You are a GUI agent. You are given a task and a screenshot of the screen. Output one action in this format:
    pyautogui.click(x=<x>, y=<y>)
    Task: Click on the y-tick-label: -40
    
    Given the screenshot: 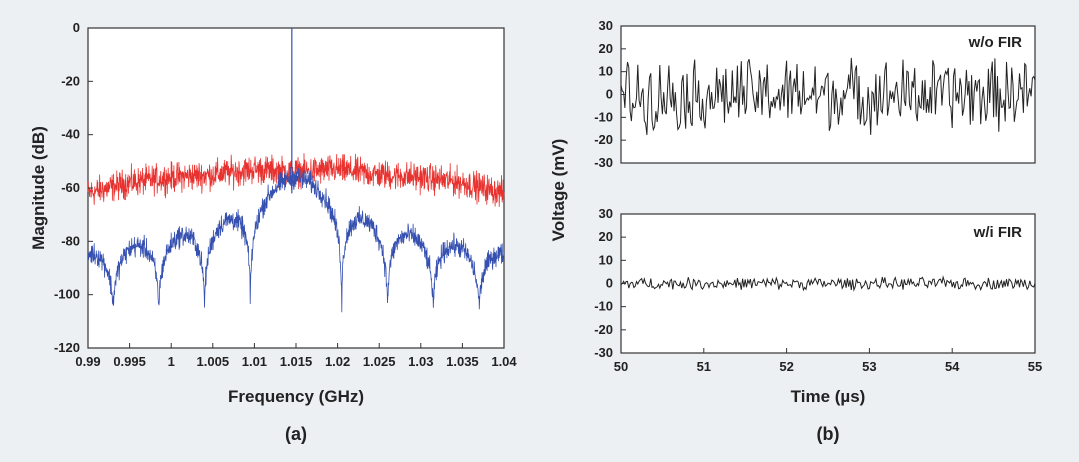 What is the action you would take?
    pyautogui.click(x=70, y=134)
    